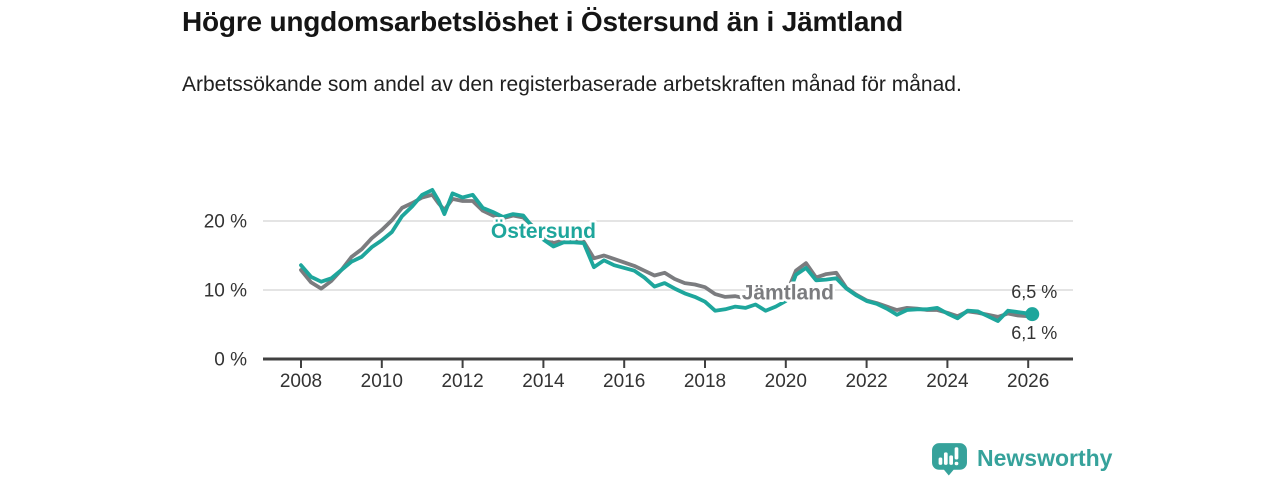  Describe the element at coordinates (230, 360) in the screenshot. I see `y-axis-tick-label: 0 %` at that location.